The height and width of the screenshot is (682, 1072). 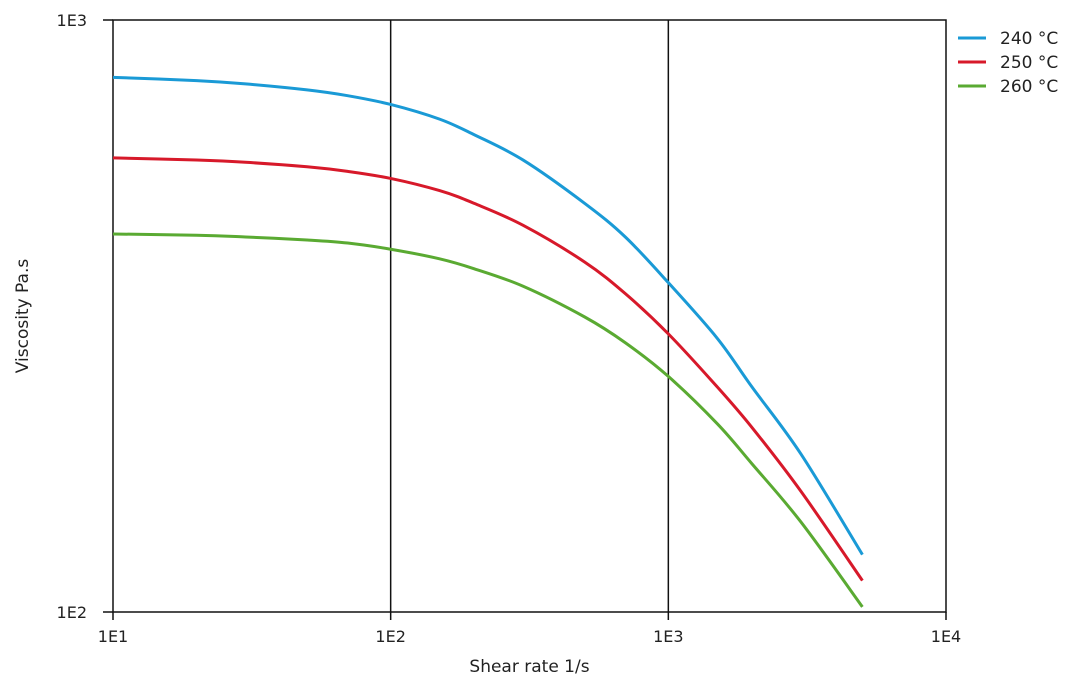 I want to click on x-tick-label: 1E3, so click(x=668, y=636).